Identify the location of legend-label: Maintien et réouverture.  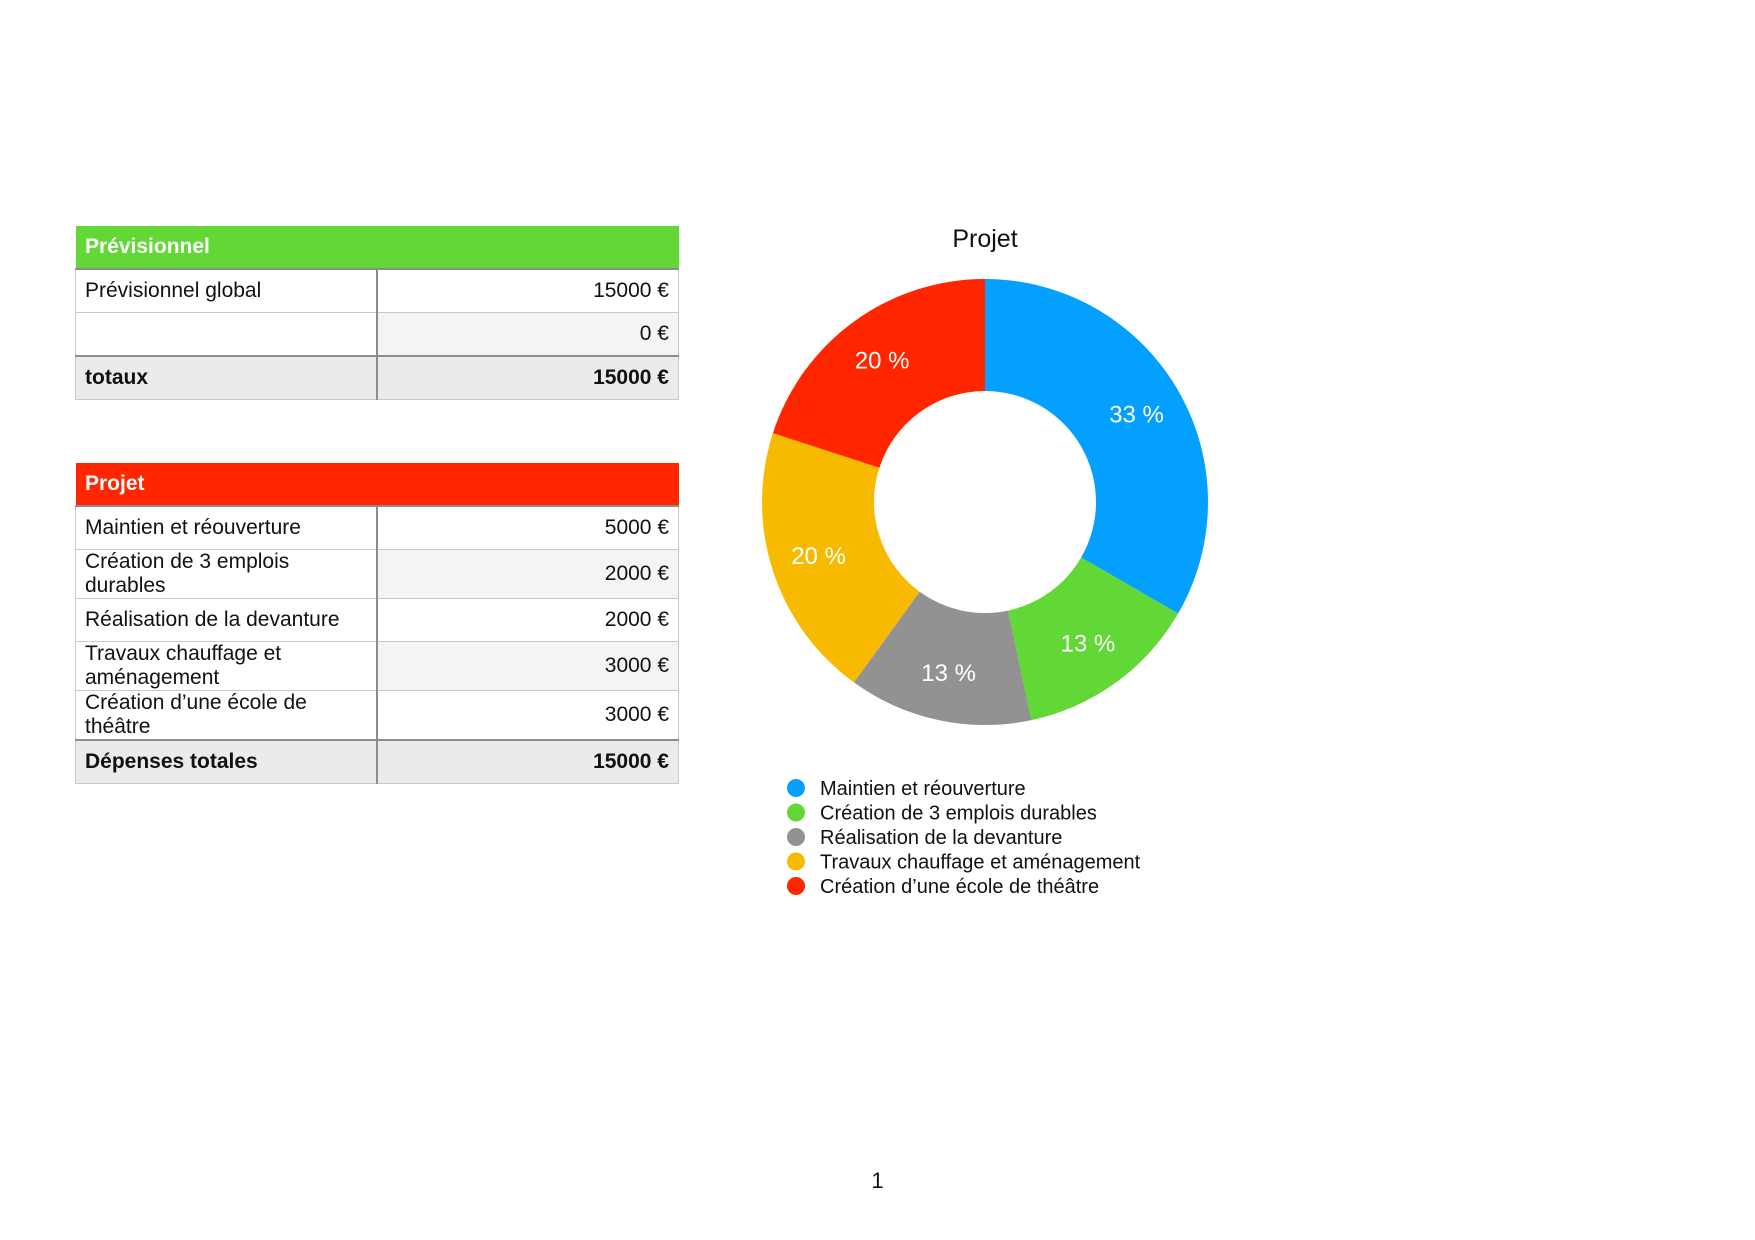
(923, 789).